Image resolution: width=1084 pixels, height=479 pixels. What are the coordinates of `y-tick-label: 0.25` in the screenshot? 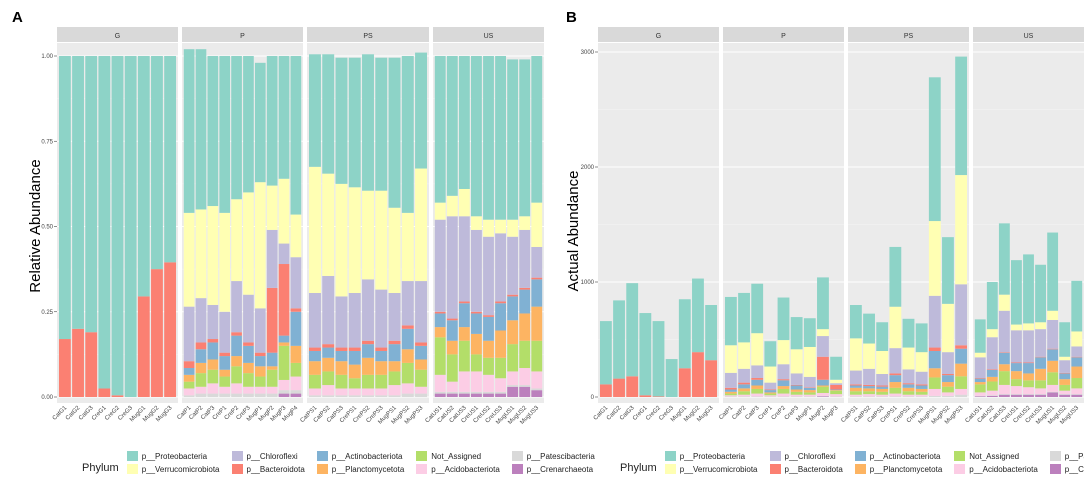 It's located at (47, 313).